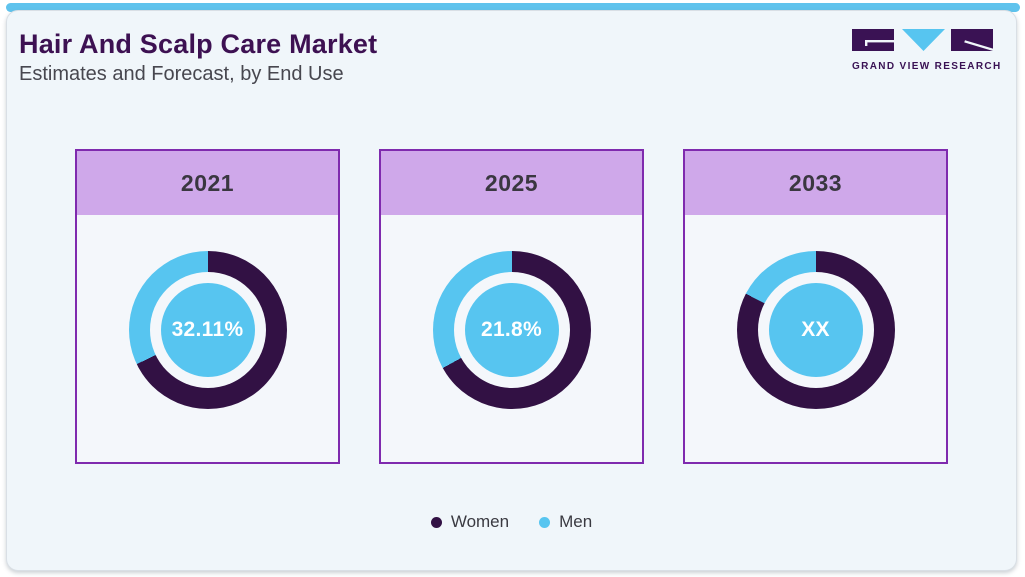 This screenshot has height=577, width=1025. I want to click on brand-logo-text: GRAND VIEW RESEARCH, so click(927, 66).